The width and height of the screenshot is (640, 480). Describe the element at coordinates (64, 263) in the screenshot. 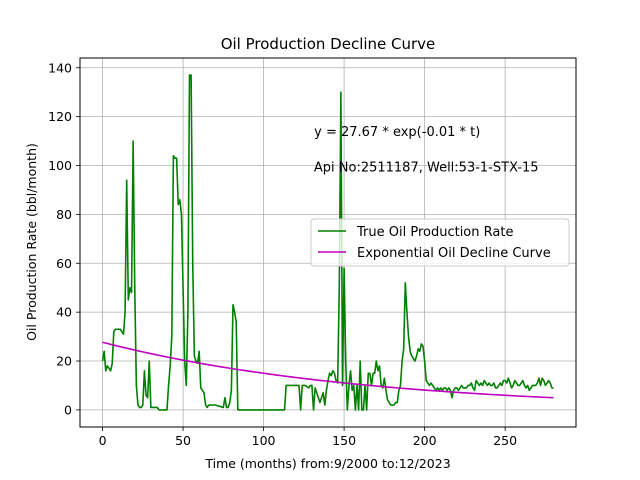

I see `y-tick-label: 60` at that location.